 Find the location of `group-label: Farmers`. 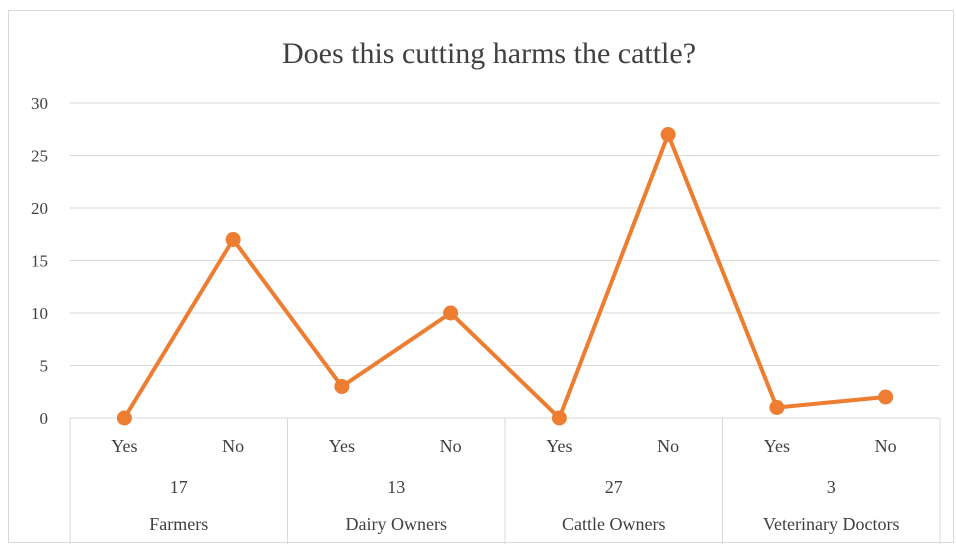

group-label: Farmers is located at coordinates (178, 524).